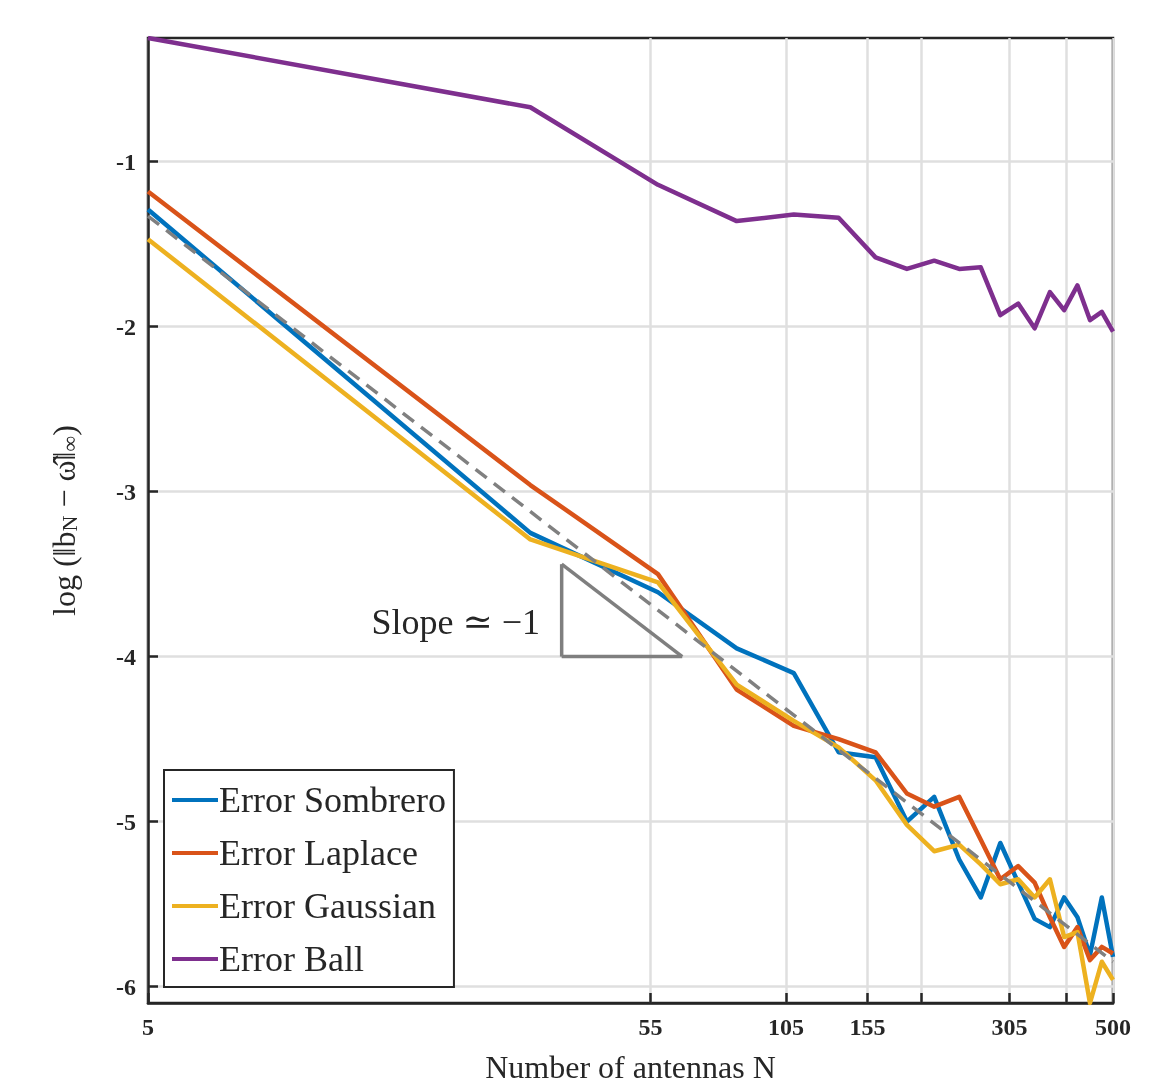 The image size is (1158, 1088). What do you see at coordinates (867, 1027) in the screenshot?
I see `x-tick-label: 155` at bounding box center [867, 1027].